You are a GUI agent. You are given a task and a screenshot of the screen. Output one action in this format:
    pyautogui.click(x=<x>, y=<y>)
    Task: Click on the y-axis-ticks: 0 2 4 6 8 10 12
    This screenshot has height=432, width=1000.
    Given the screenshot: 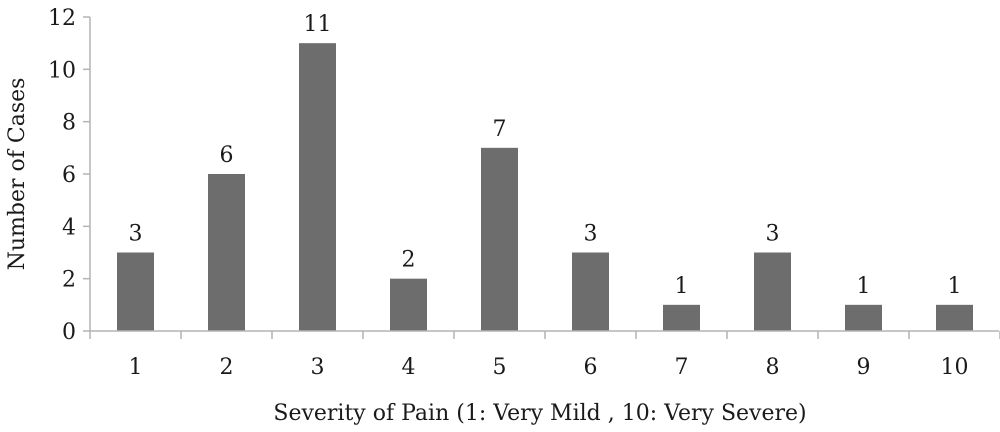 What is the action you would take?
    pyautogui.click(x=69, y=175)
    